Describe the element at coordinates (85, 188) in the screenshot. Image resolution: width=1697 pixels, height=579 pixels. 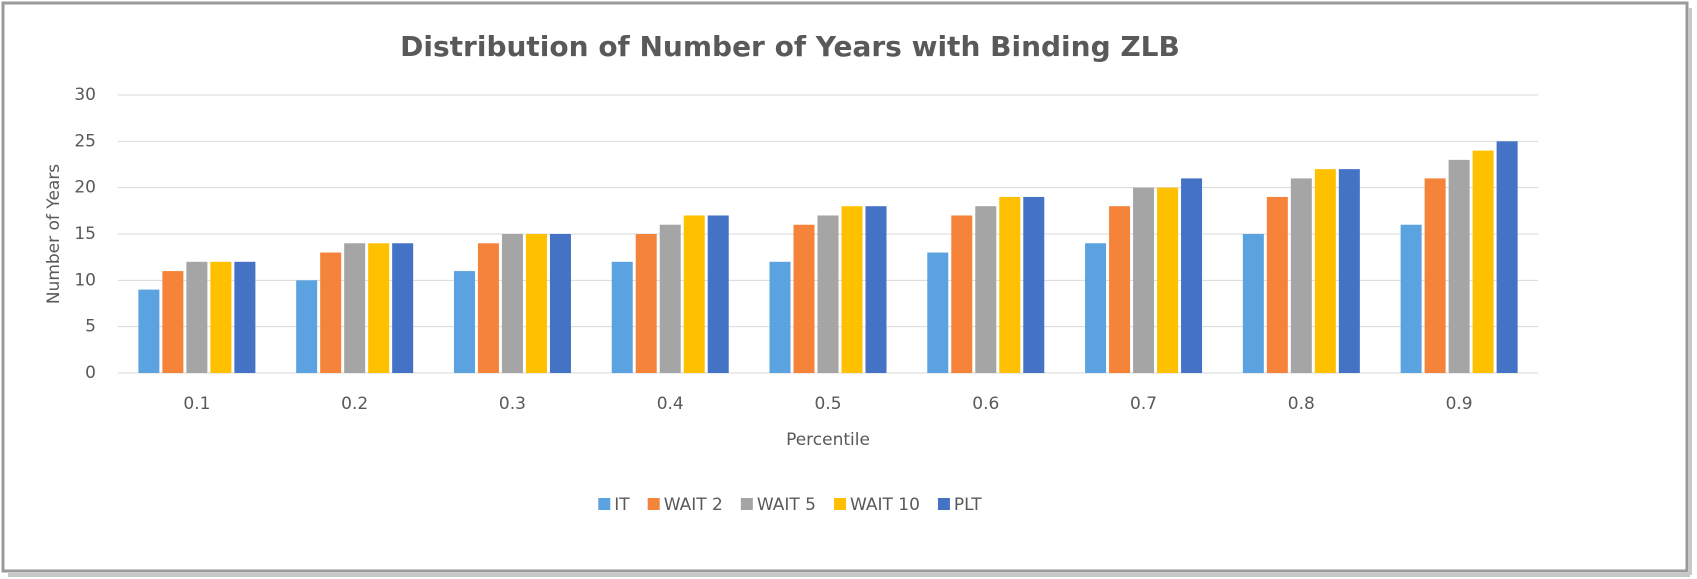
I see `y-tick-label: 20` at that location.